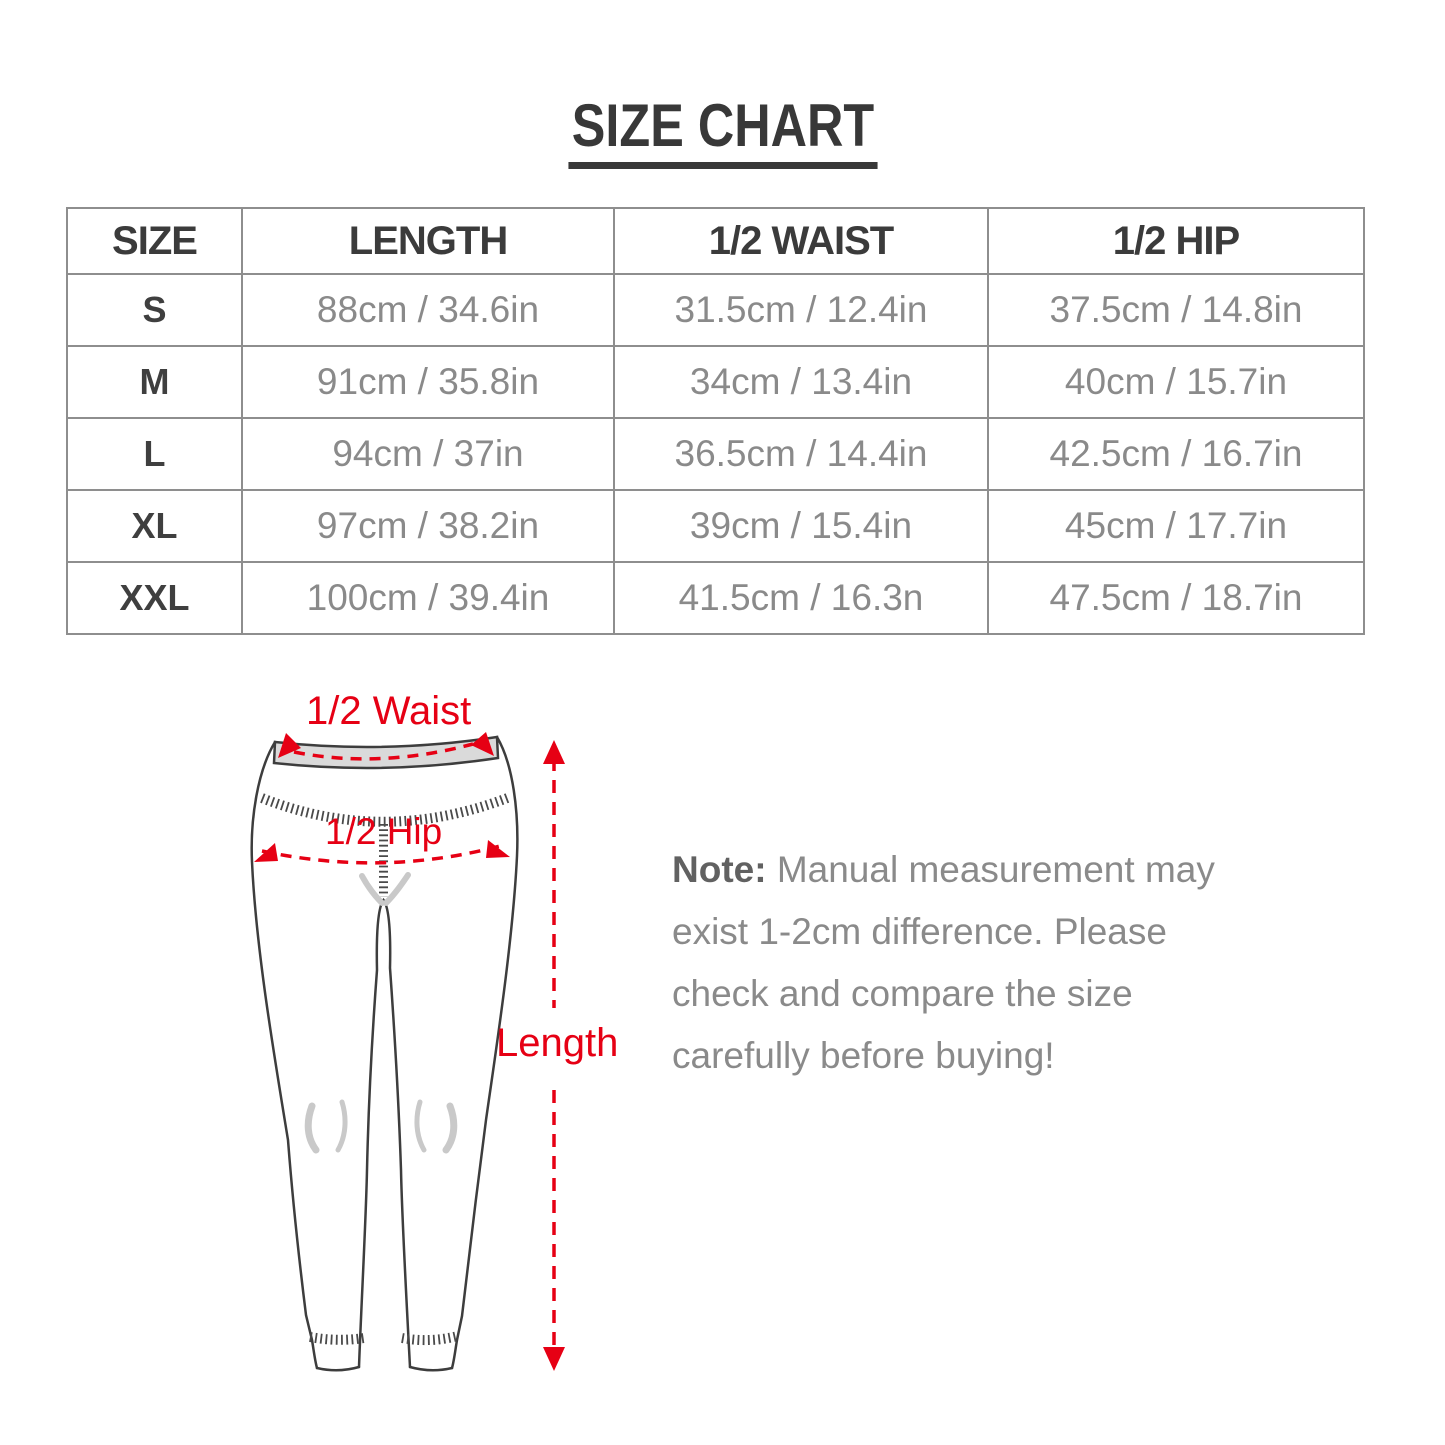 This screenshot has width=1445, height=1445. Describe the element at coordinates (154, 598) in the screenshot. I see `size-cell: XXL` at that location.